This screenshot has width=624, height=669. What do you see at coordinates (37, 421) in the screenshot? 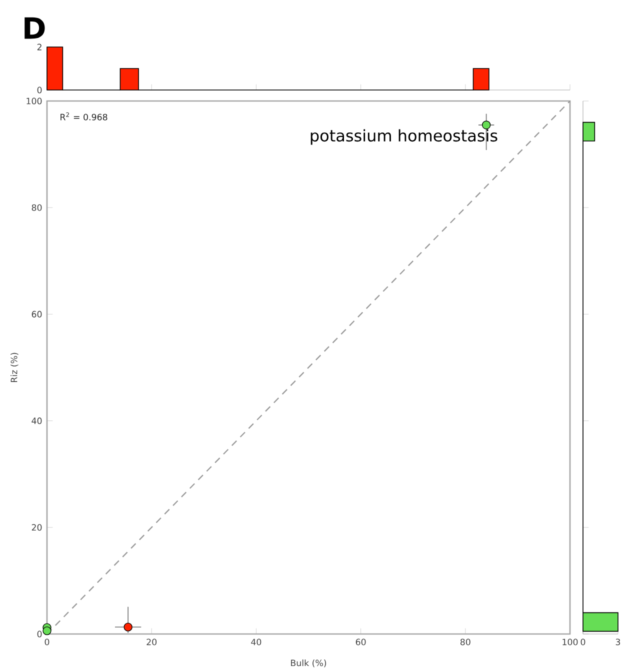
I see `y-tick-label: 40` at bounding box center [37, 421].